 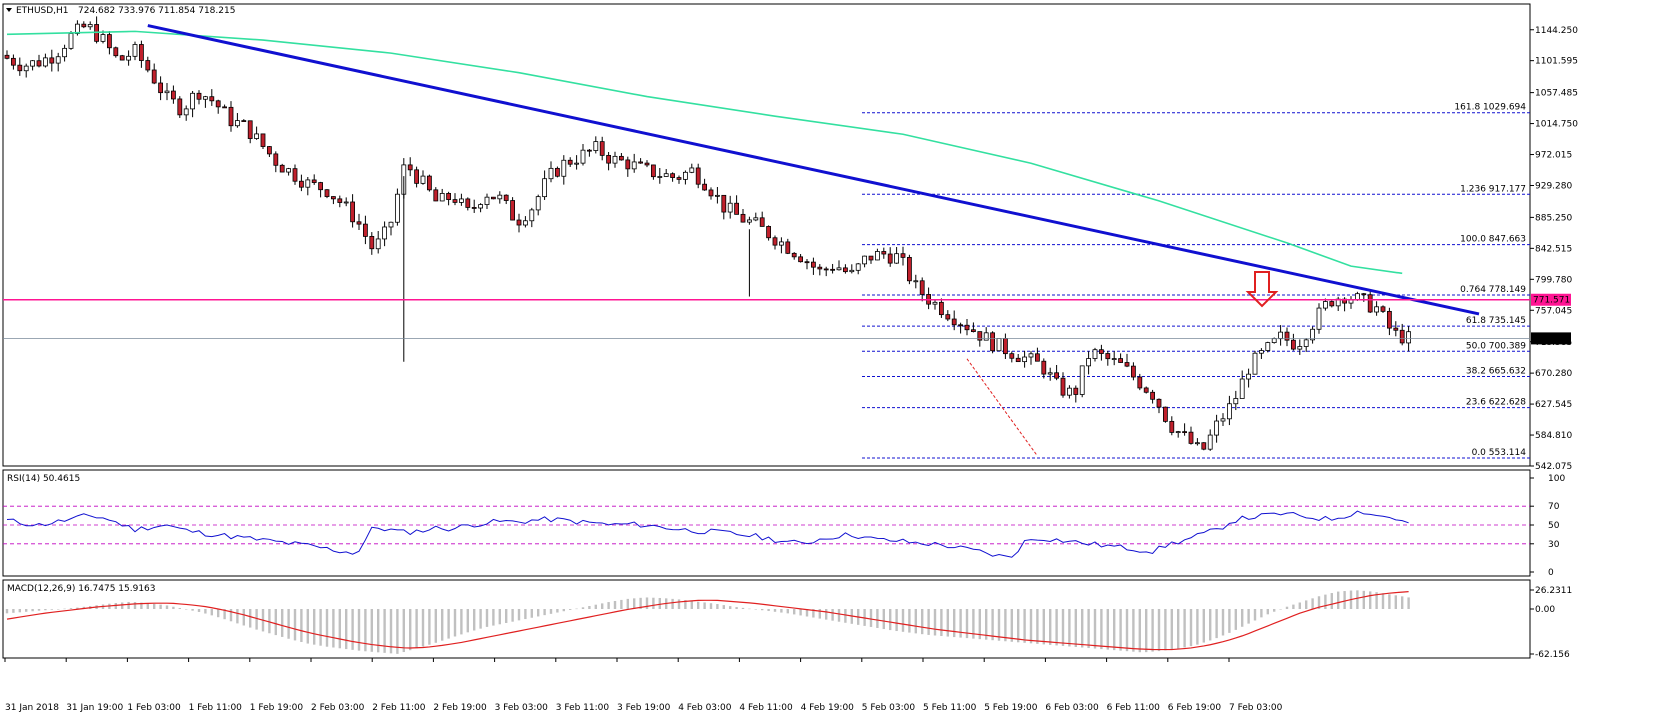 I want to click on symbol-dropdown-icon, so click(x=9, y=10).